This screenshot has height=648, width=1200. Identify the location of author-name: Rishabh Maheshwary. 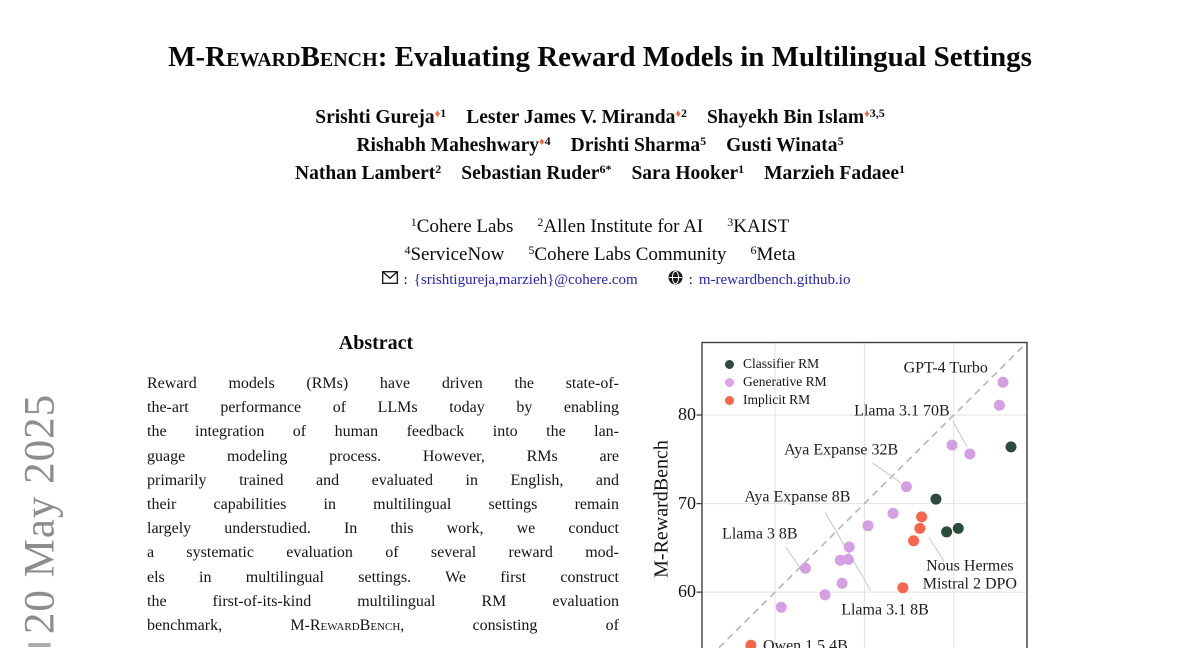
(448, 145).